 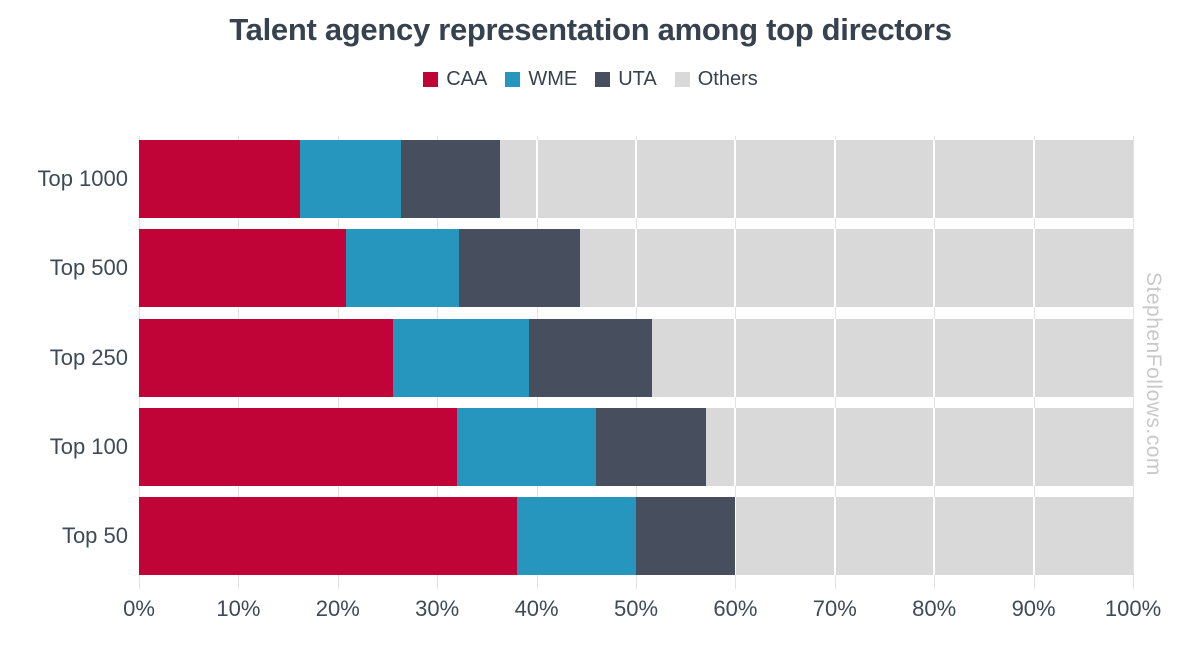 What do you see at coordinates (636, 608) in the screenshot?
I see `x-tick-label: 50%` at bounding box center [636, 608].